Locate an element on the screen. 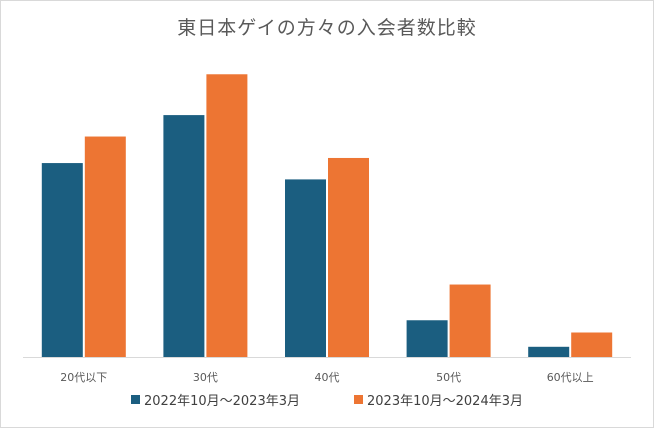  x-tick-label-2: 30代 is located at coordinates (205, 377).